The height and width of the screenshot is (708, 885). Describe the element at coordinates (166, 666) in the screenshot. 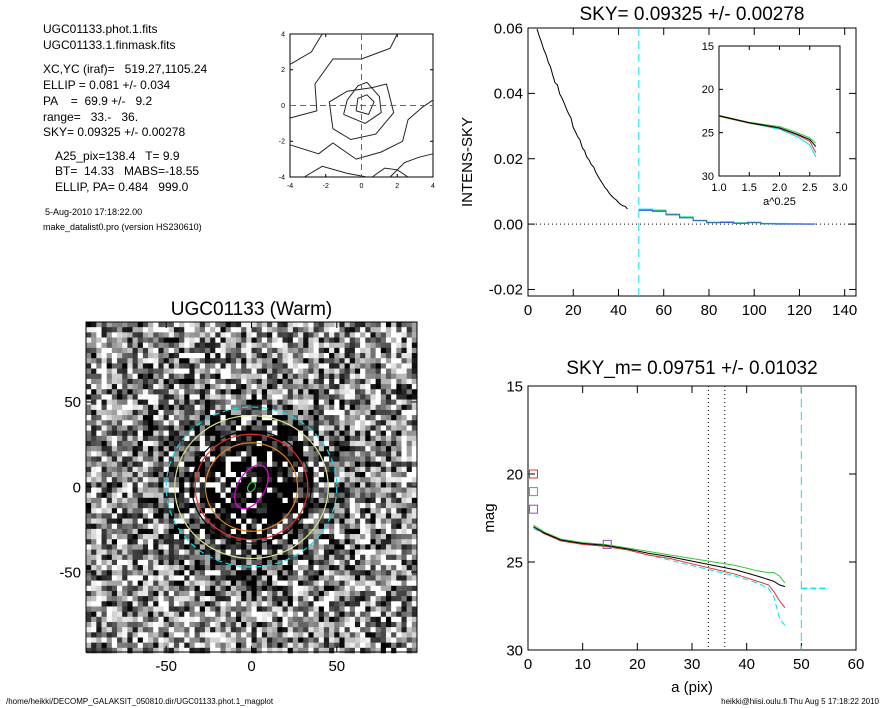

I see `image-xtick-label: -50` at that location.